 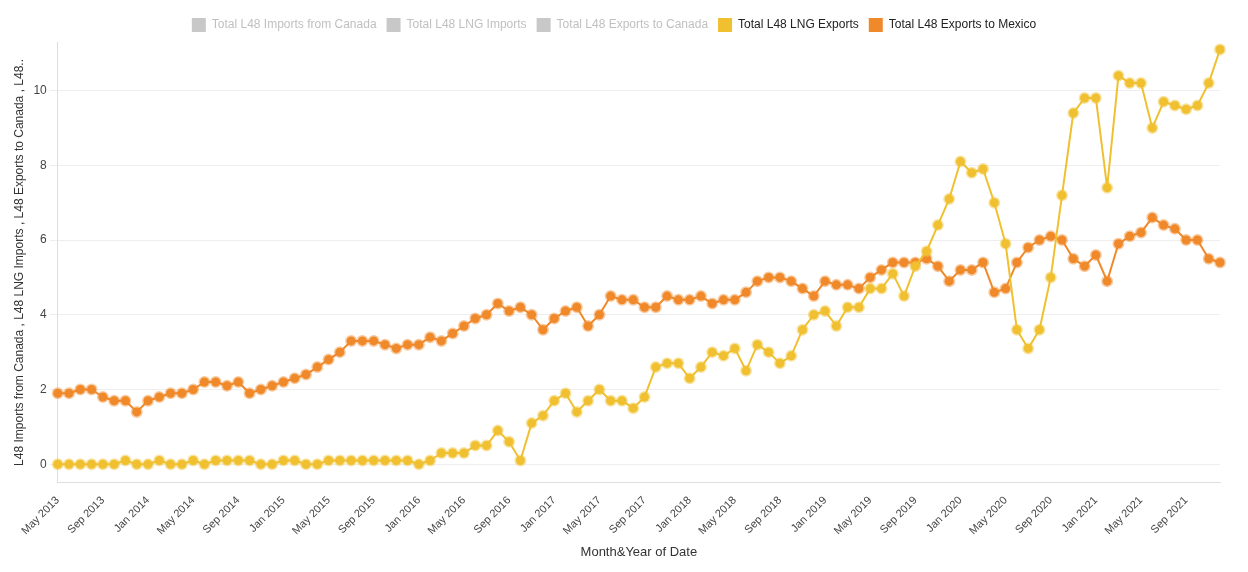 What do you see at coordinates (44, 164) in the screenshot?
I see `y-tick-label: 8` at bounding box center [44, 164].